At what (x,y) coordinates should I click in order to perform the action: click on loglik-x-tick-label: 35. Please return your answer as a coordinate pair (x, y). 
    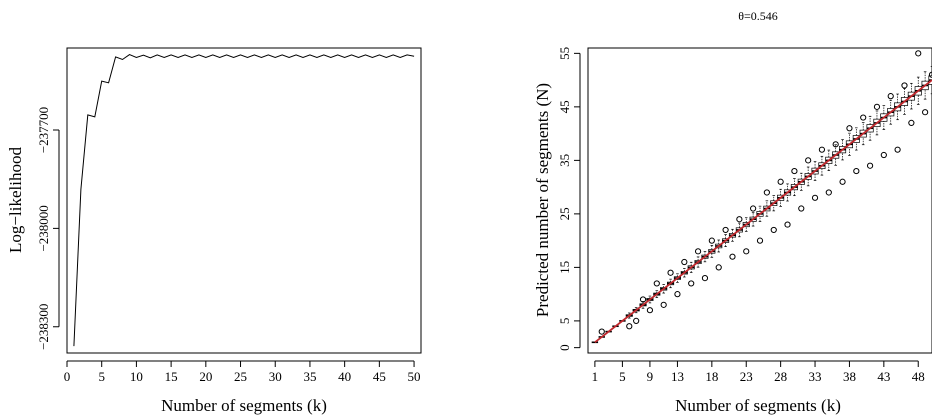
    Looking at the image, I should click on (309, 376).